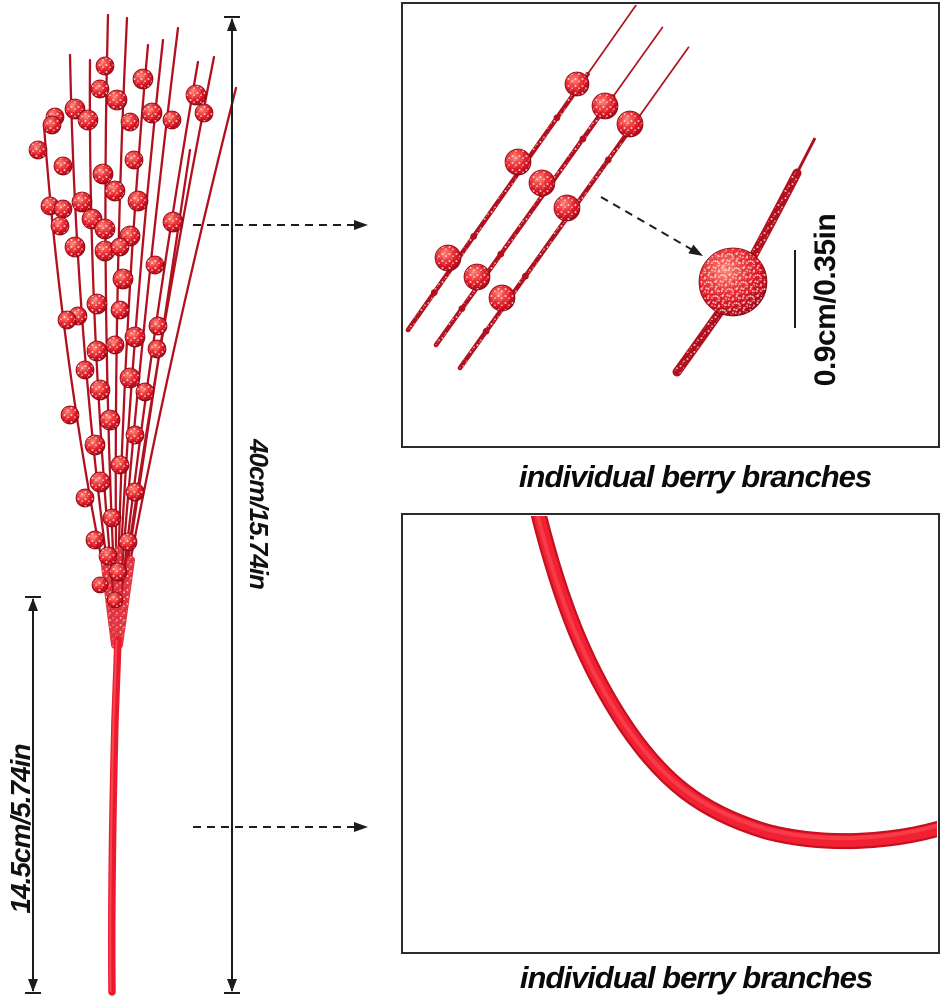 This screenshot has width=942, height=1000. Describe the element at coordinates (733, 282) in the screenshot. I see `berry-closeup-glitter` at that location.